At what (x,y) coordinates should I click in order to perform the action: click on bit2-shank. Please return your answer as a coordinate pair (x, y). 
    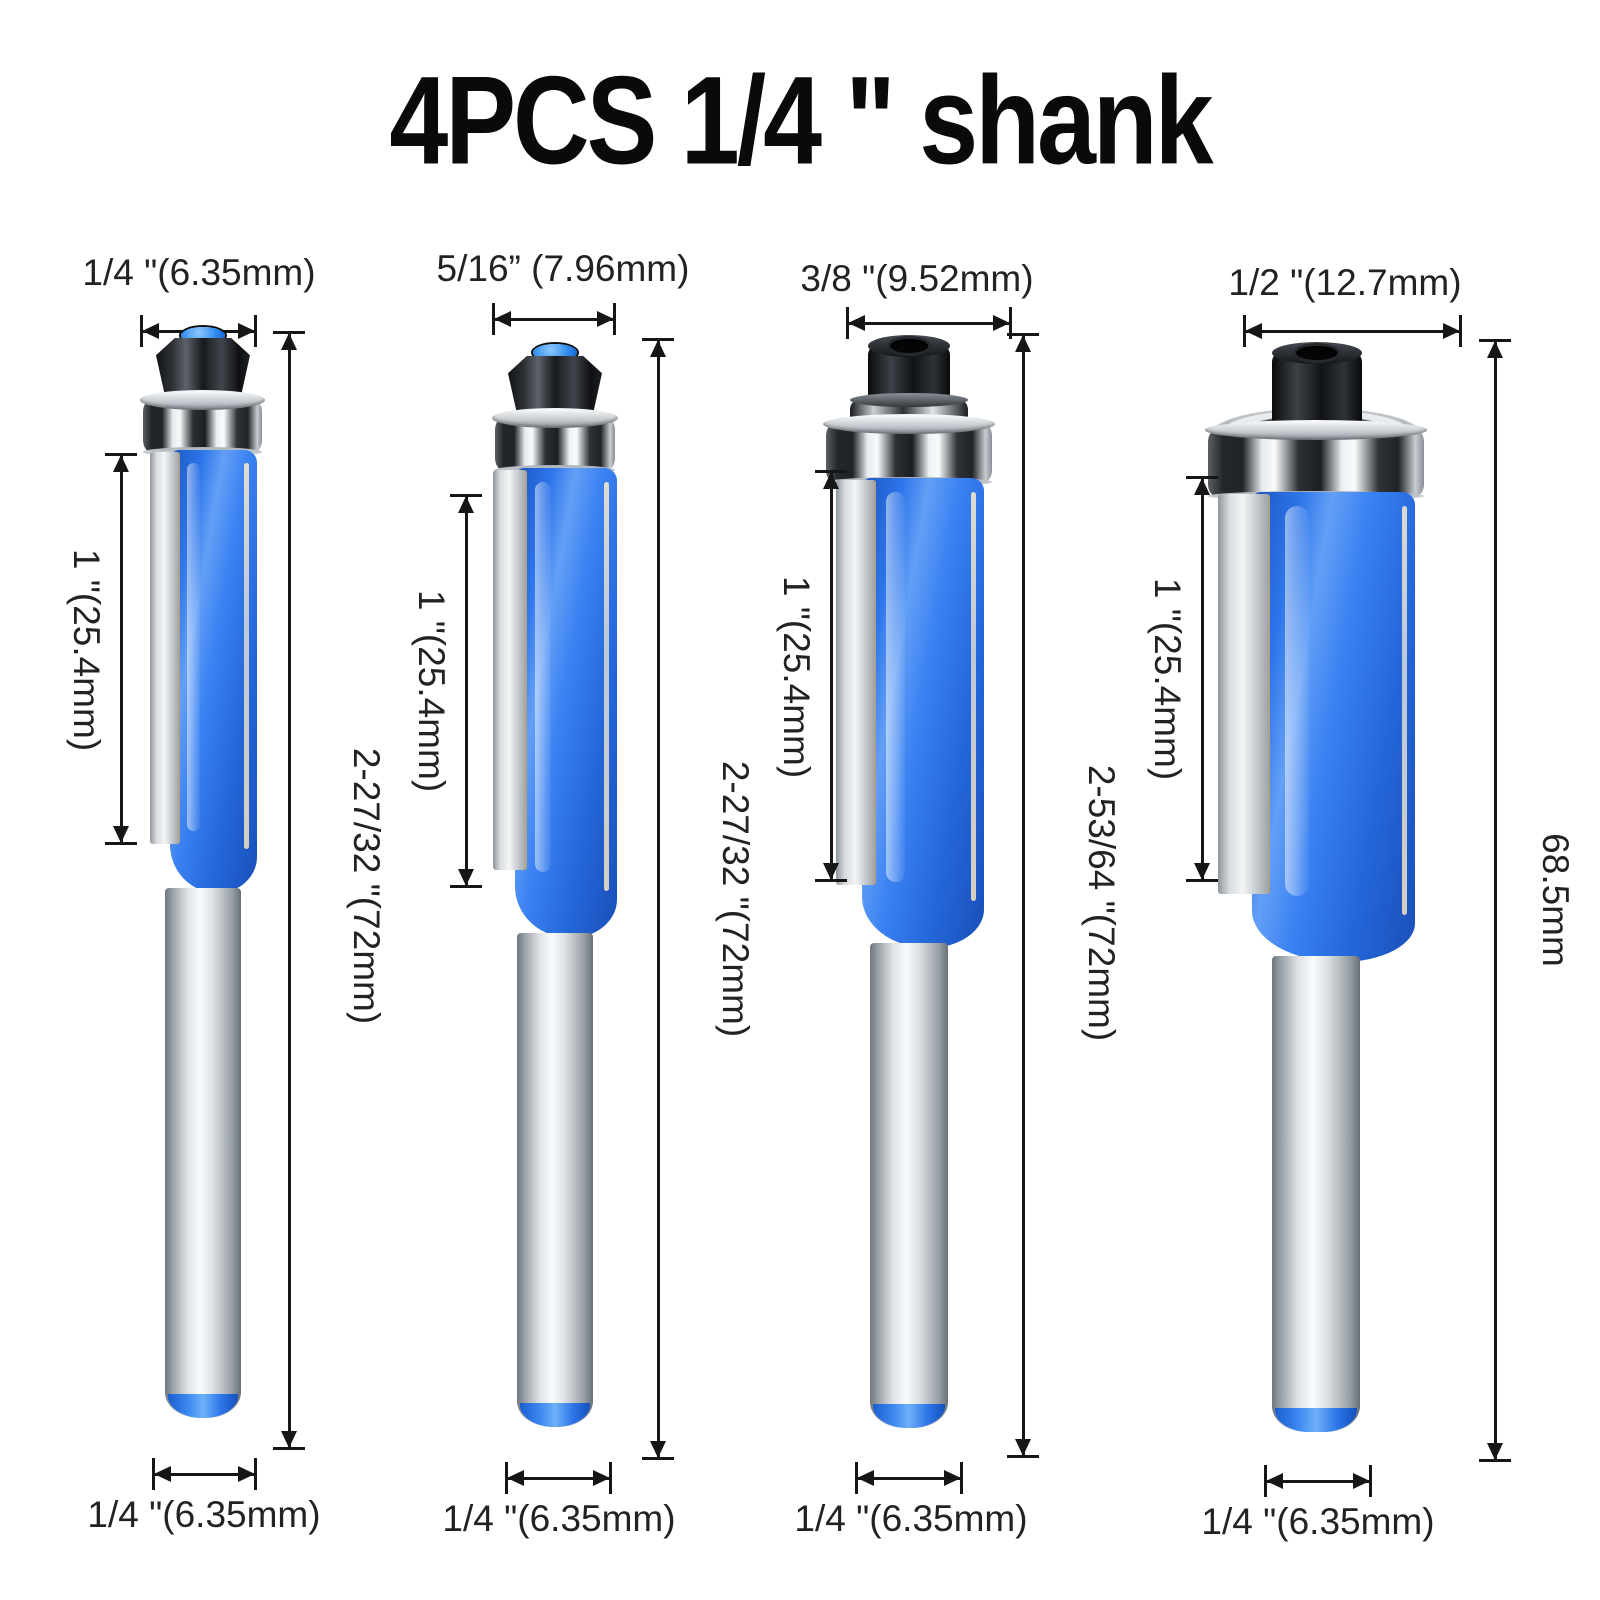
    Looking at the image, I should click on (555, 1180).